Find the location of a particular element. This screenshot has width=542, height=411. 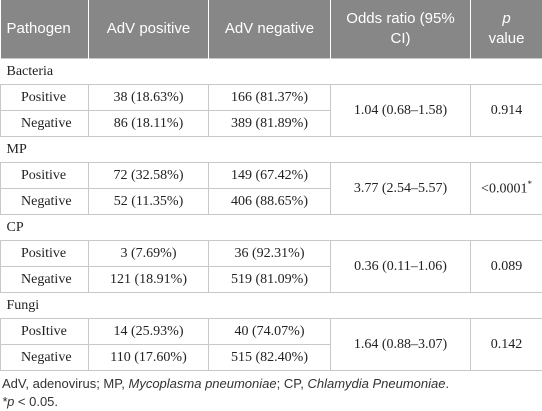

group-row: Bacteria is located at coordinates (271, 72).